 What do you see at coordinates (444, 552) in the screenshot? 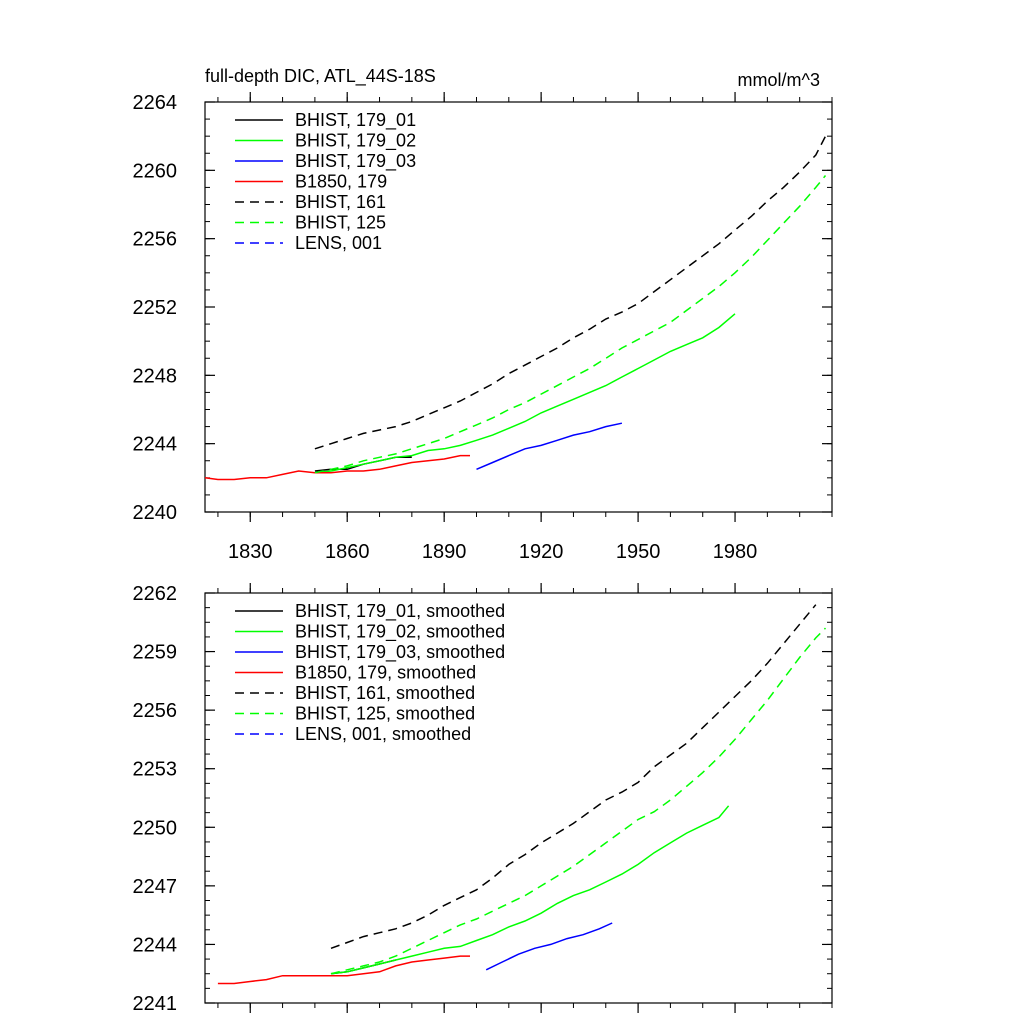
I see `x-tick-label: 1890` at bounding box center [444, 552].